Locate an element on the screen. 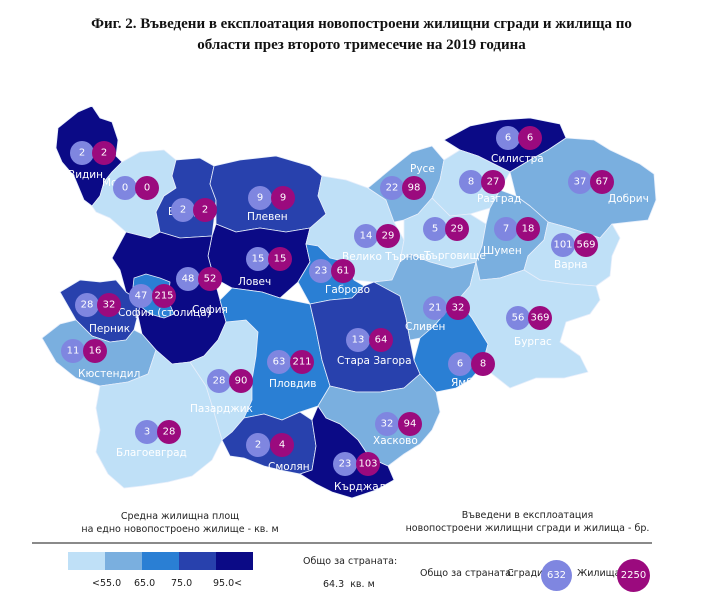  value-dwellings-kyustendil: 16 is located at coordinates (95, 351).